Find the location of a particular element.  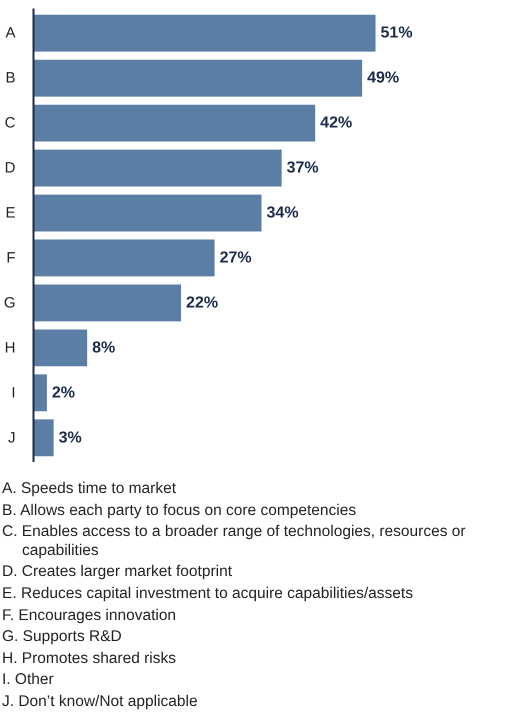

text: E. Reduces capital investment to acquire capabilities/assets is located at coordinates (208, 594).